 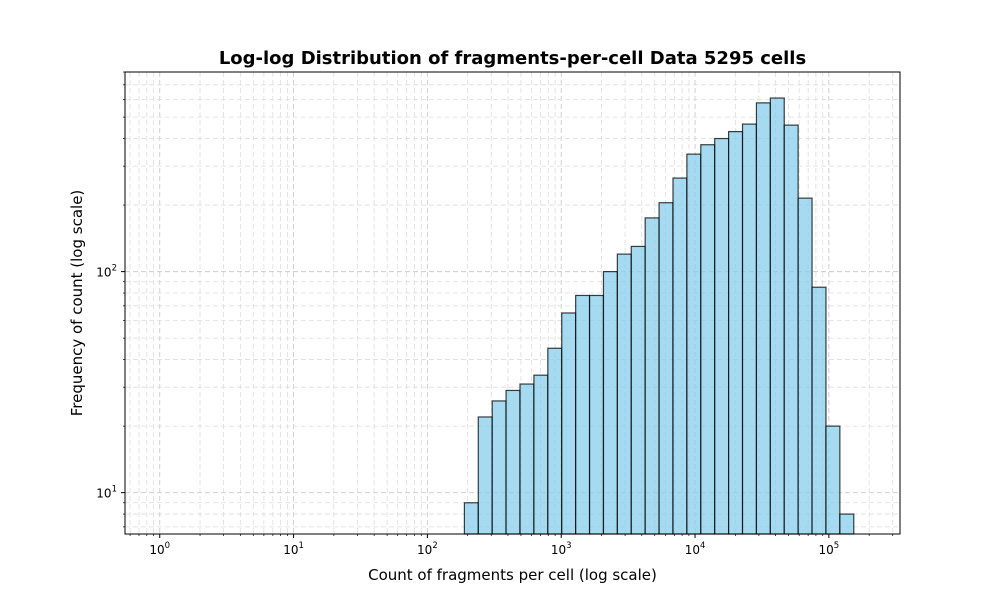 I want to click on y-tick-label: 10¹, so click(x=106, y=493).